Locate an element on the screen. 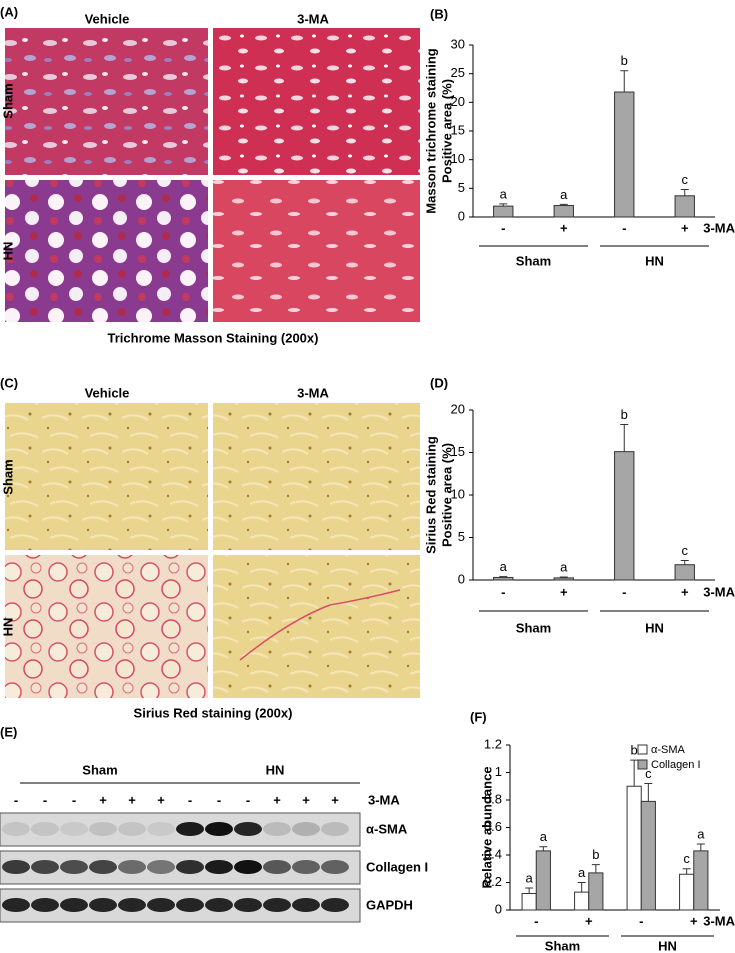  y-tick-label: 1 is located at coordinates (498, 771).